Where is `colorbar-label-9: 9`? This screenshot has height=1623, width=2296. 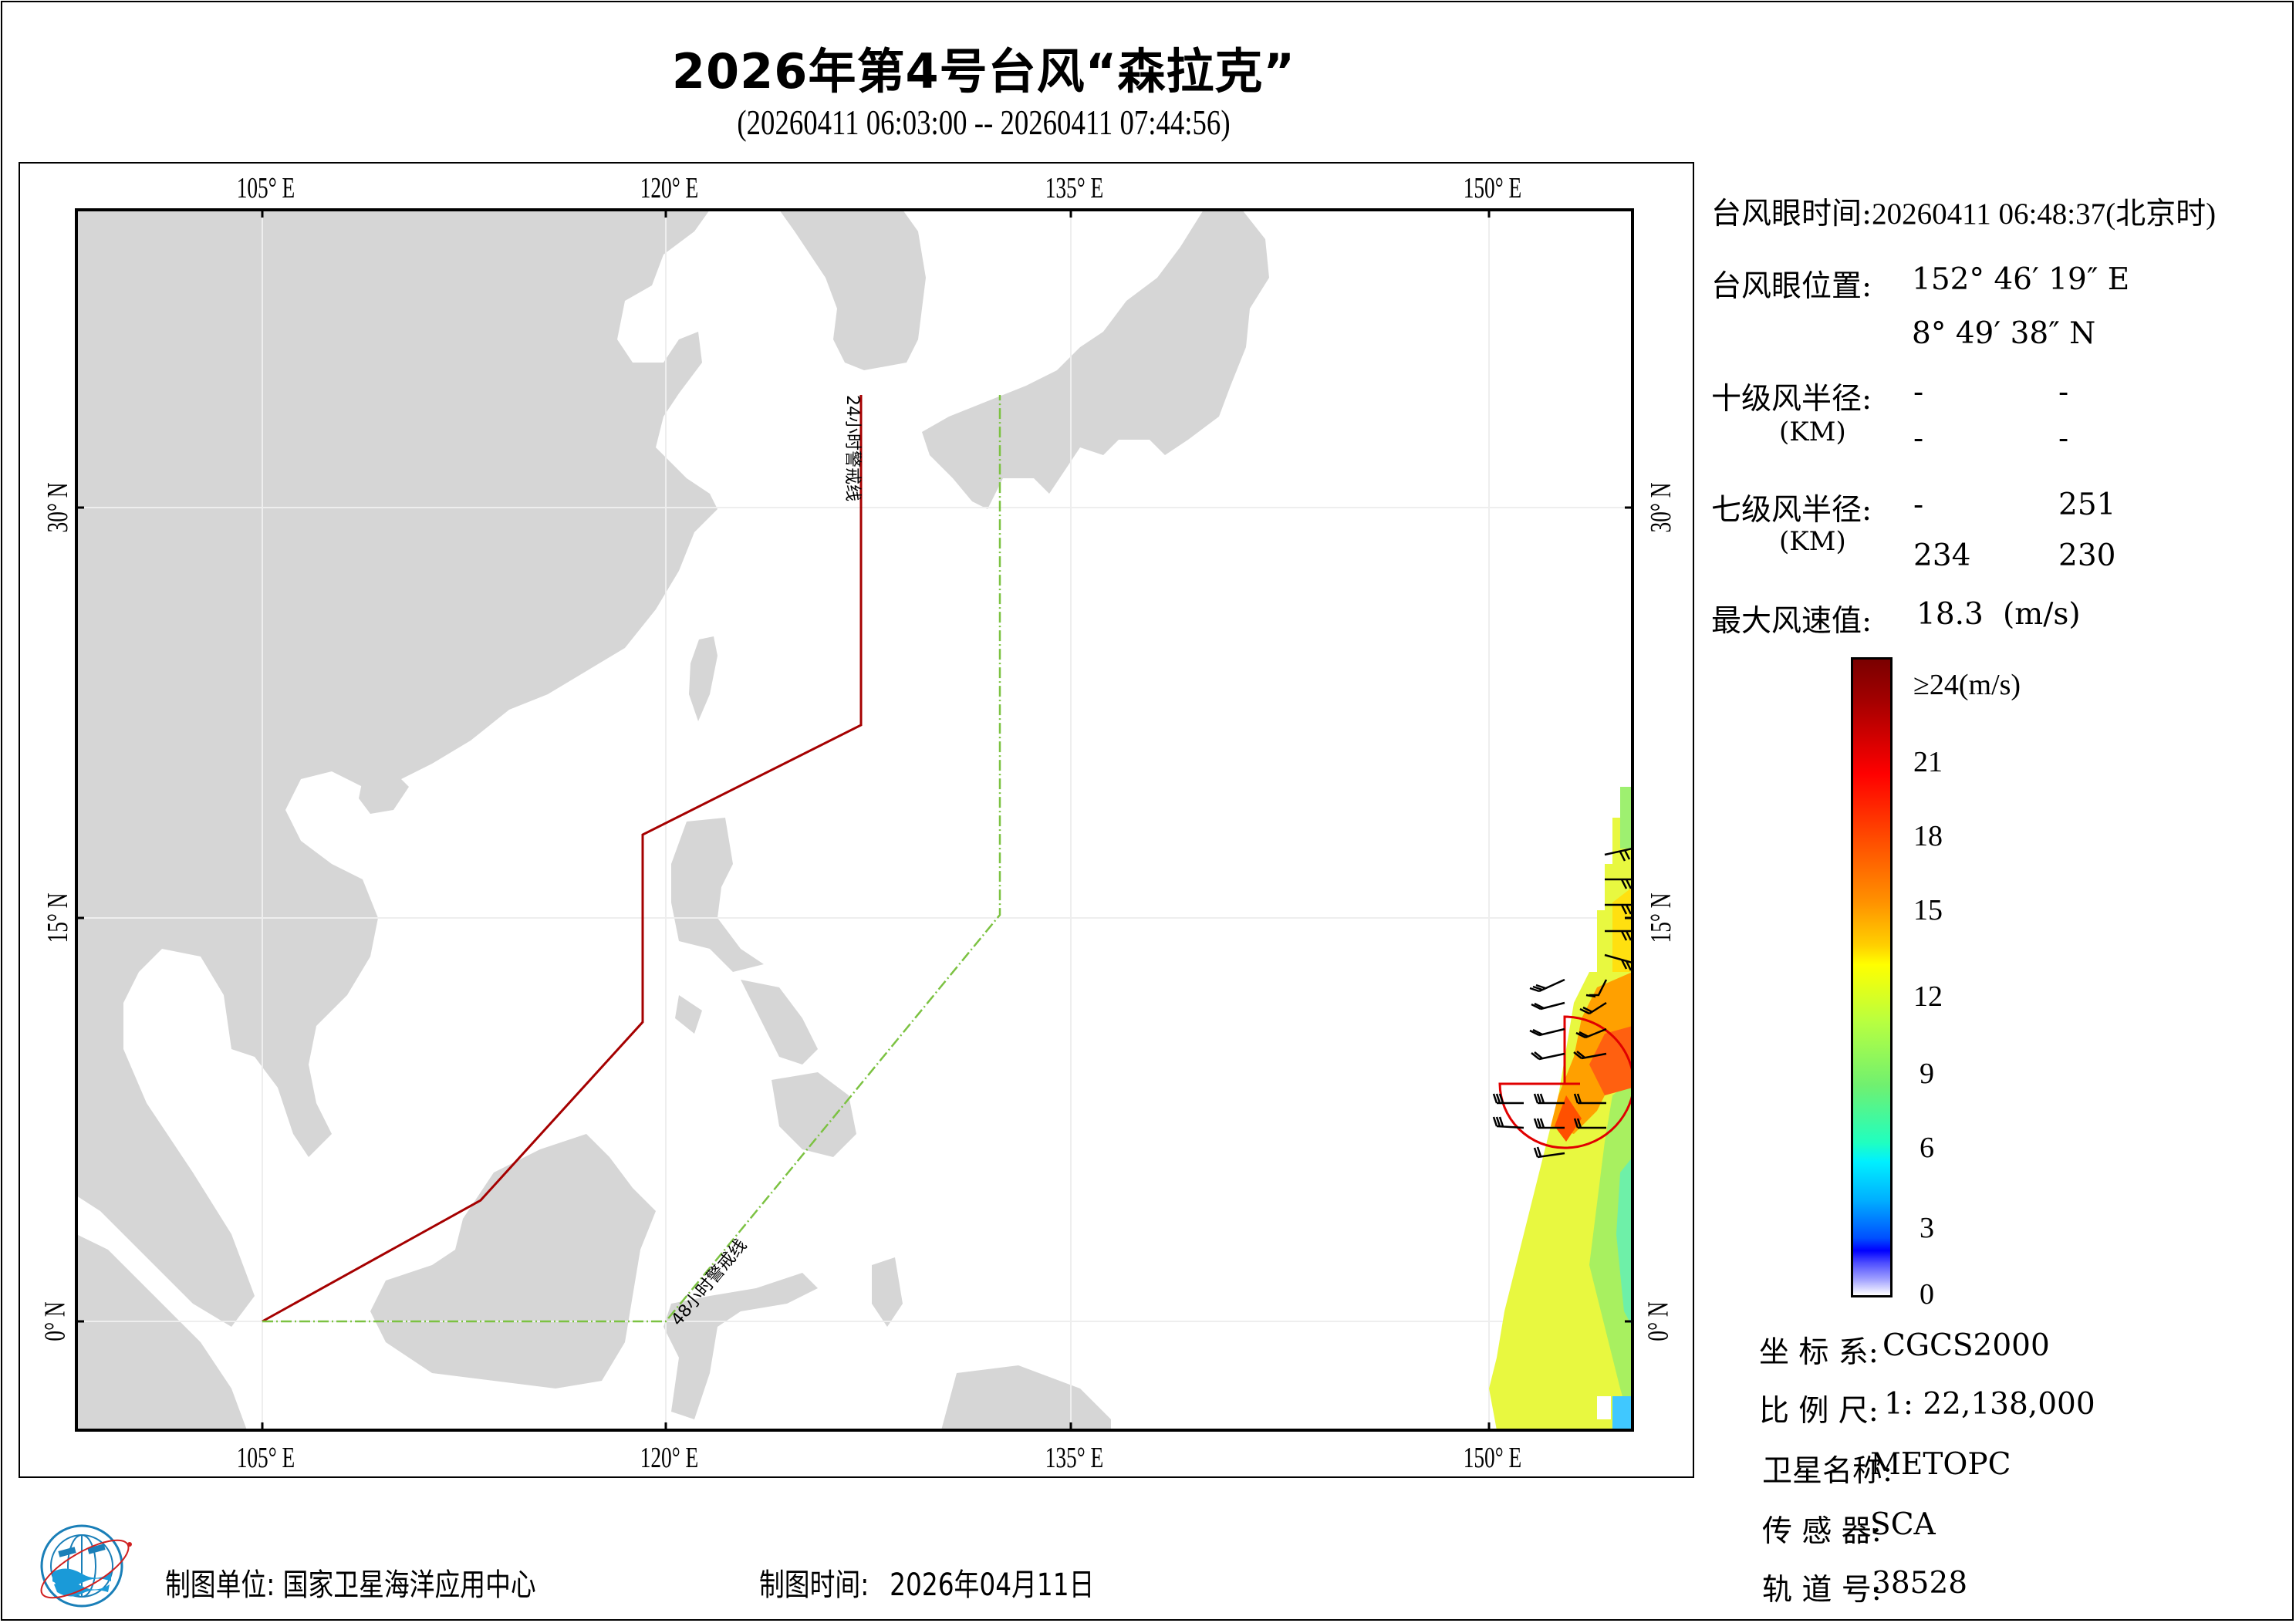
colorbar-label-9: 9 is located at coordinates (1927, 1074).